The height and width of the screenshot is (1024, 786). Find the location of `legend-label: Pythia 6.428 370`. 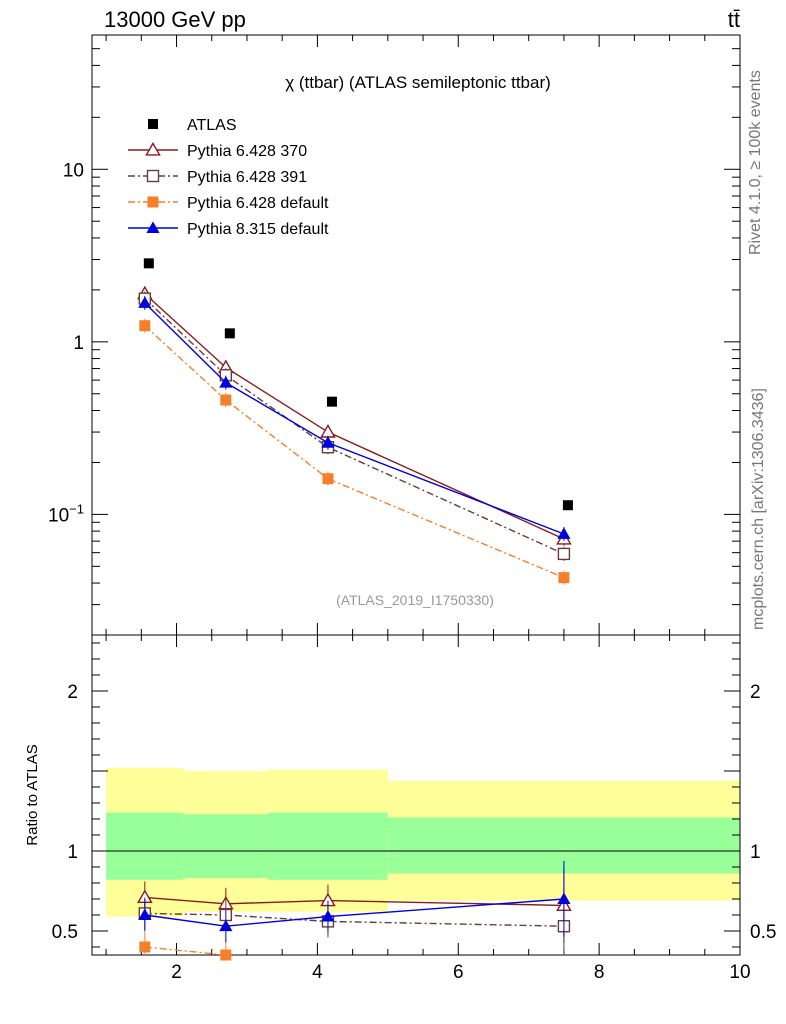

legend-label: Pythia 6.428 370 is located at coordinates (247, 151).